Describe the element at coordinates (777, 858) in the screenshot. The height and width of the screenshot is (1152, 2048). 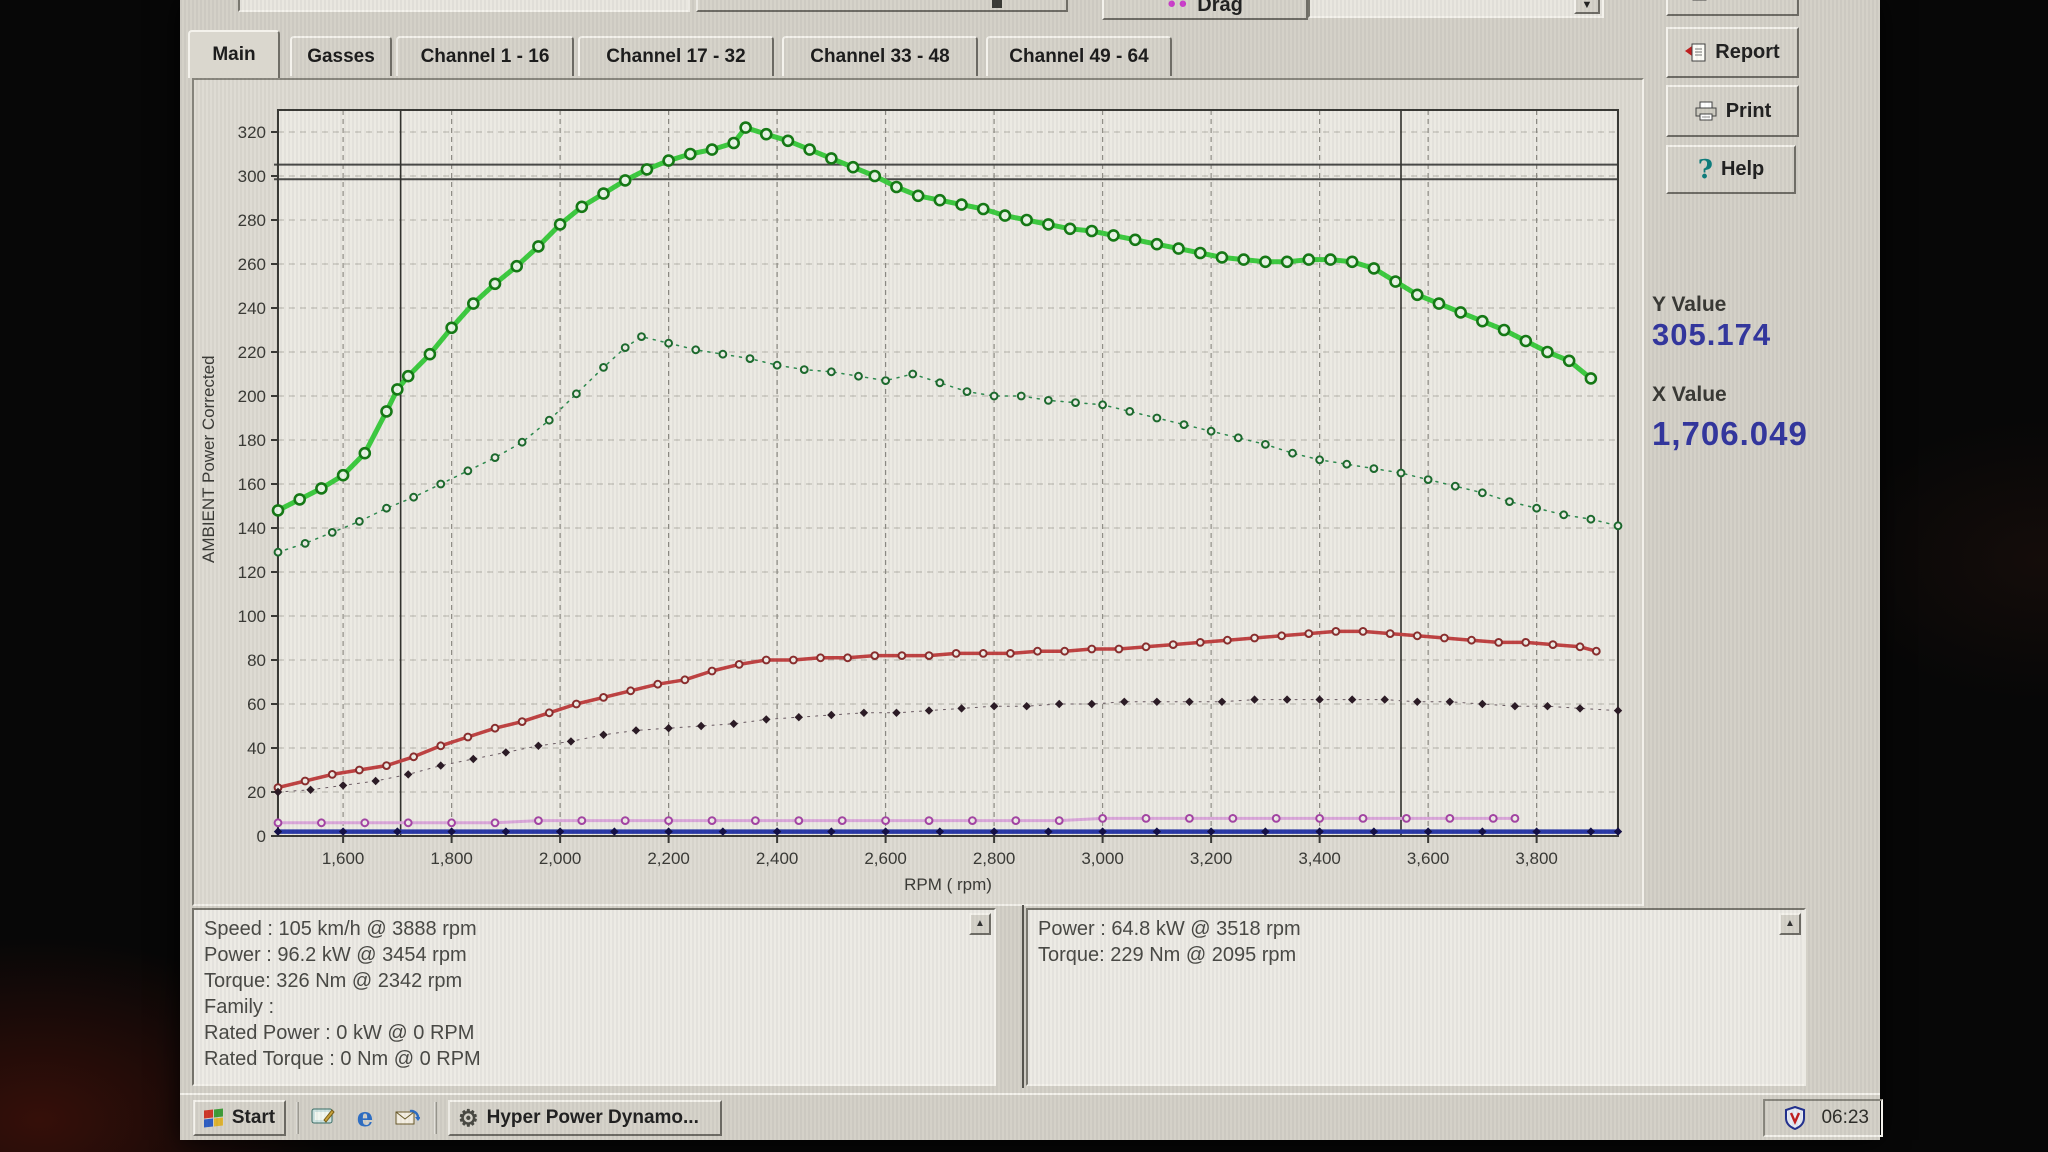
I see `svg-text: 2,400` at that location.